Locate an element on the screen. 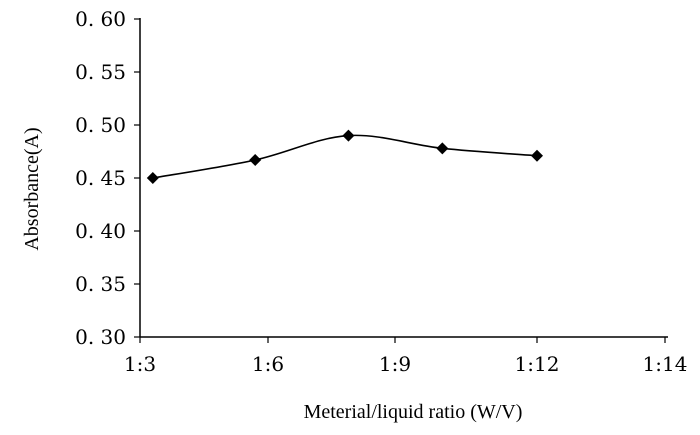 This screenshot has width=700, height=435. x-tick-label: 1:3 is located at coordinates (140, 364).